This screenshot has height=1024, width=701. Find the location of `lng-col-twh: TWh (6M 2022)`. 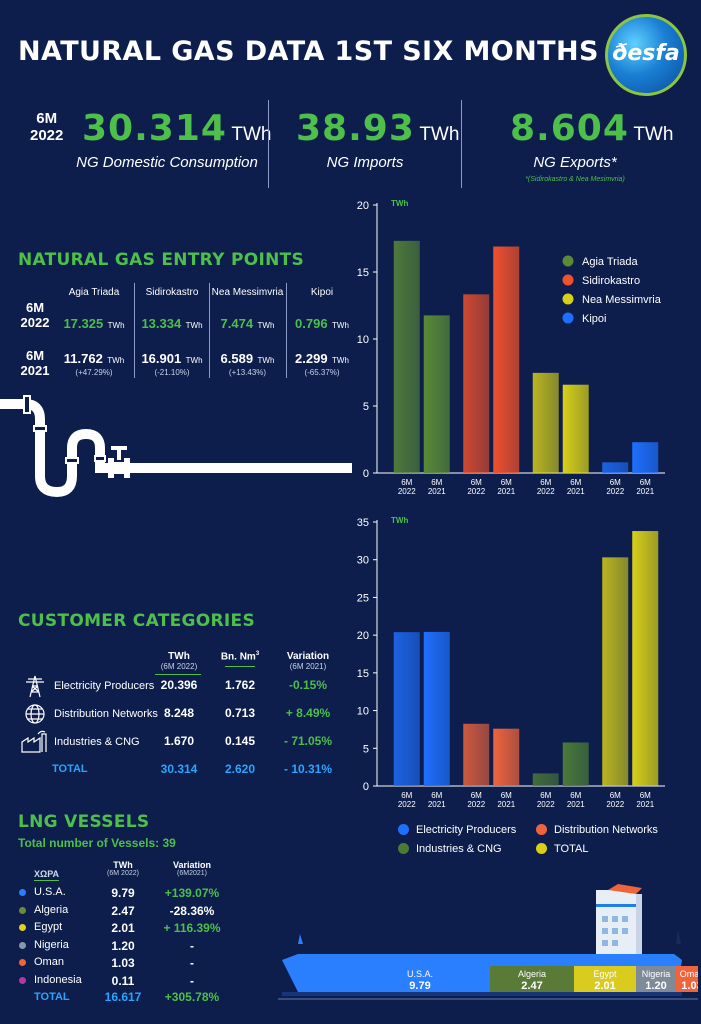

lng-col-twh: TWh (6M 2022) is located at coordinates (123, 868).